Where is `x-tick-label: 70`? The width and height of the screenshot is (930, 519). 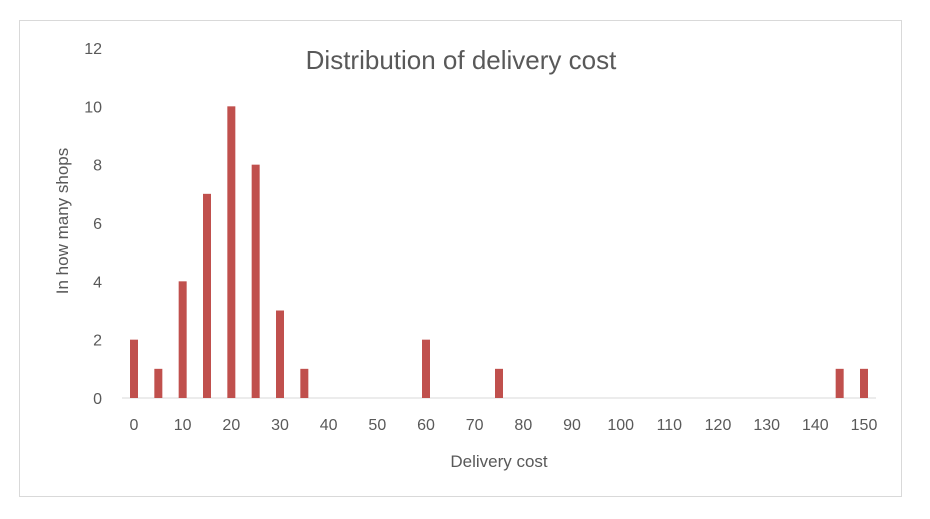 x-tick-label: 70 is located at coordinates (475, 425).